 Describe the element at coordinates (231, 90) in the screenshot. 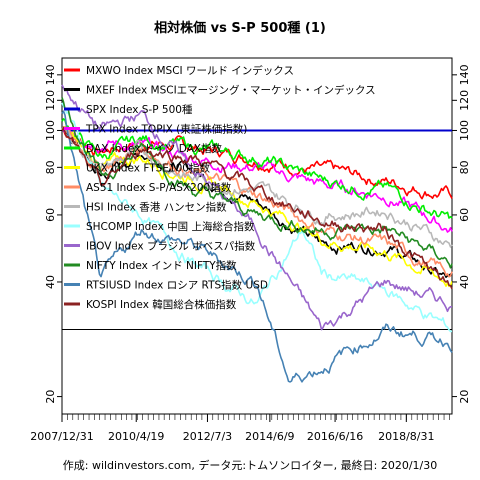

I see `legend-label-1: MXEF Index MSCIエマージング・マーケット・インデックス` at that location.